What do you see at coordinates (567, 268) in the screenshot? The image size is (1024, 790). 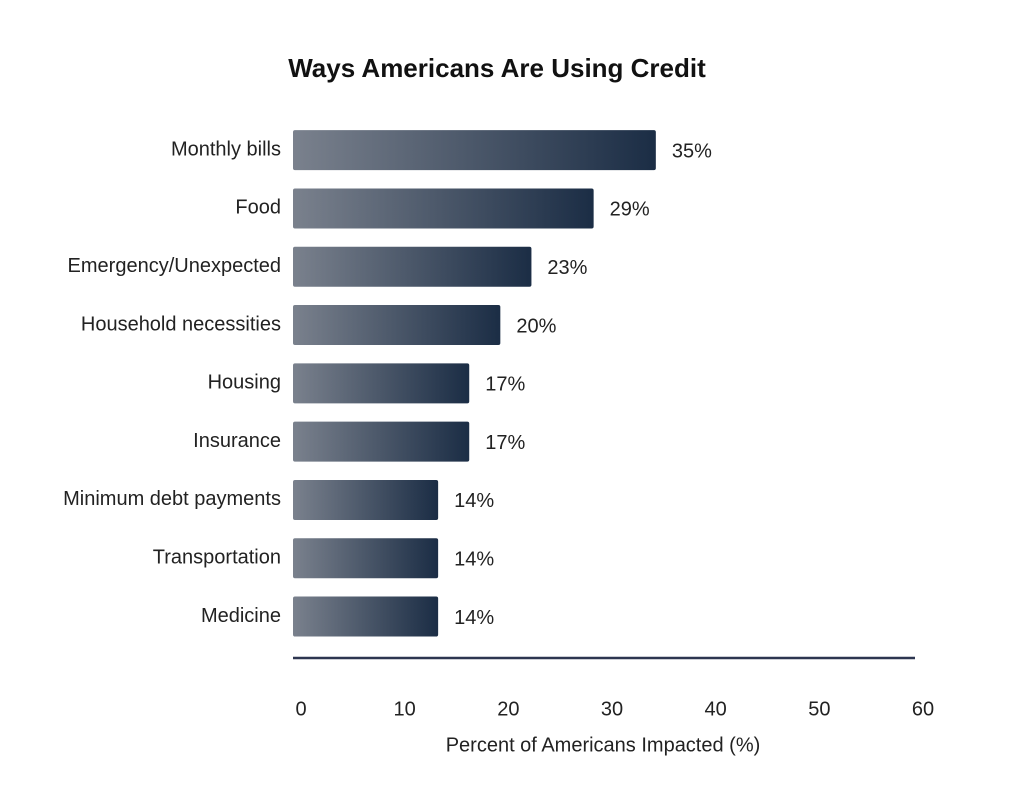 I see `value-label: 23%` at bounding box center [567, 268].